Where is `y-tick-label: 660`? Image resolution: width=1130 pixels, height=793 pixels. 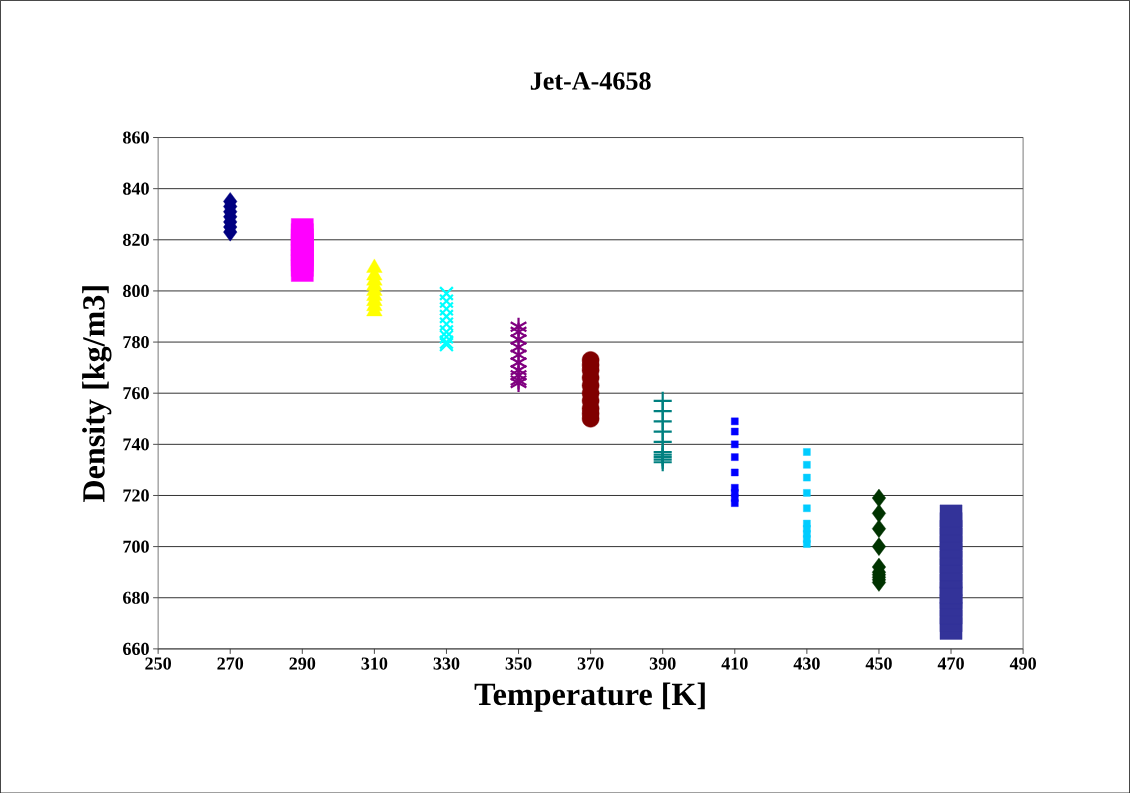
y-tick-label: 660 is located at coordinates (136, 648).